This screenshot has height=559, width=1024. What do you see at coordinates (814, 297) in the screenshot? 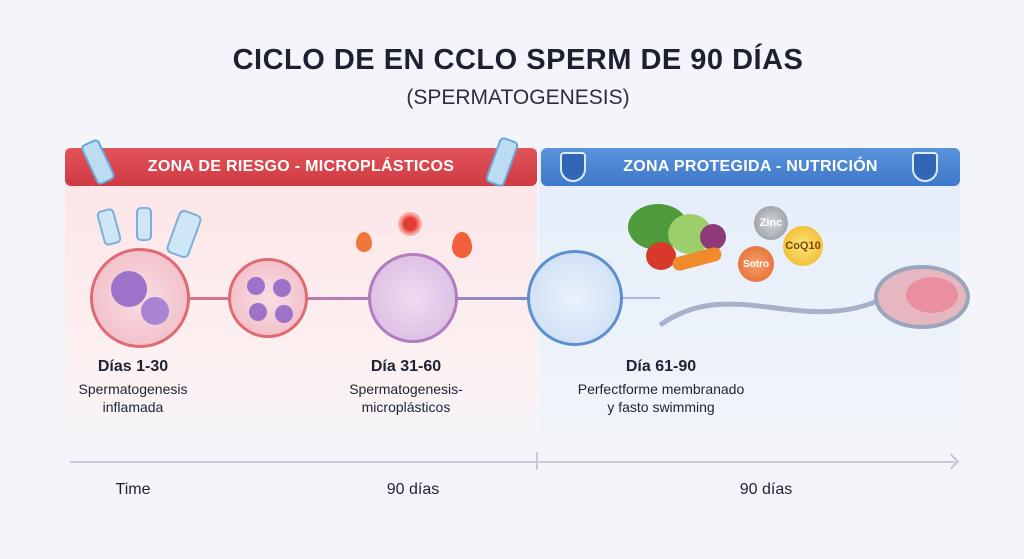
I see `healthy-sperm-illustration` at bounding box center [814, 297].